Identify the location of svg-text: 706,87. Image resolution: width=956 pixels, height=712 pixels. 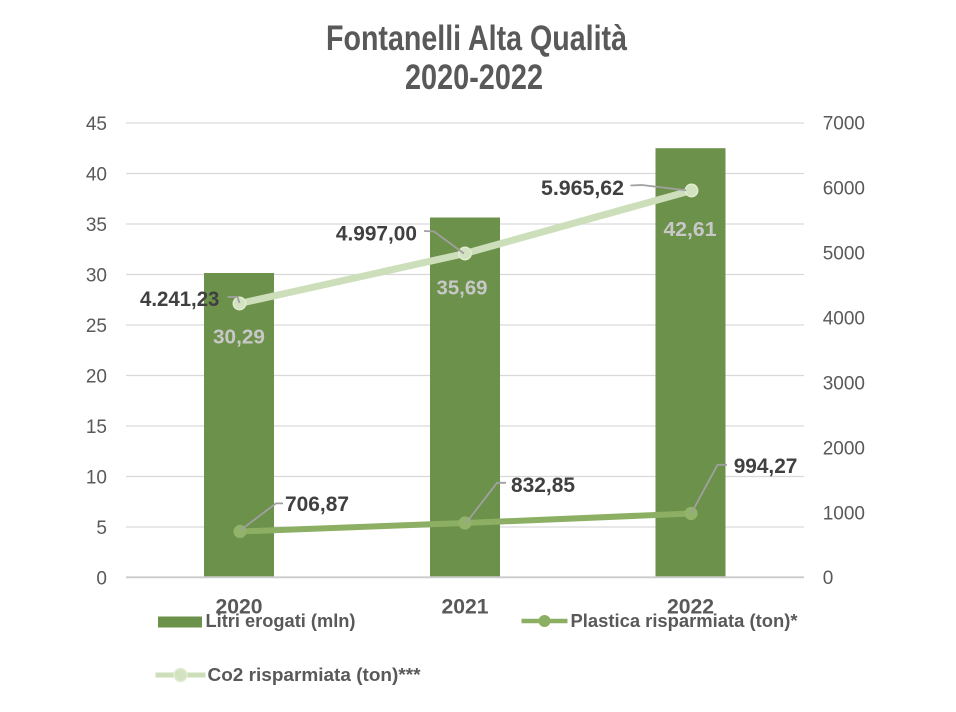
(317, 504).